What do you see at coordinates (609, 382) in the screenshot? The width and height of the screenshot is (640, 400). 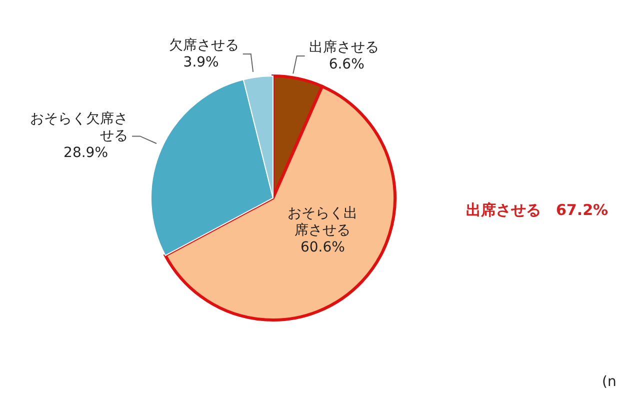 I see `text: (n` at bounding box center [609, 382].